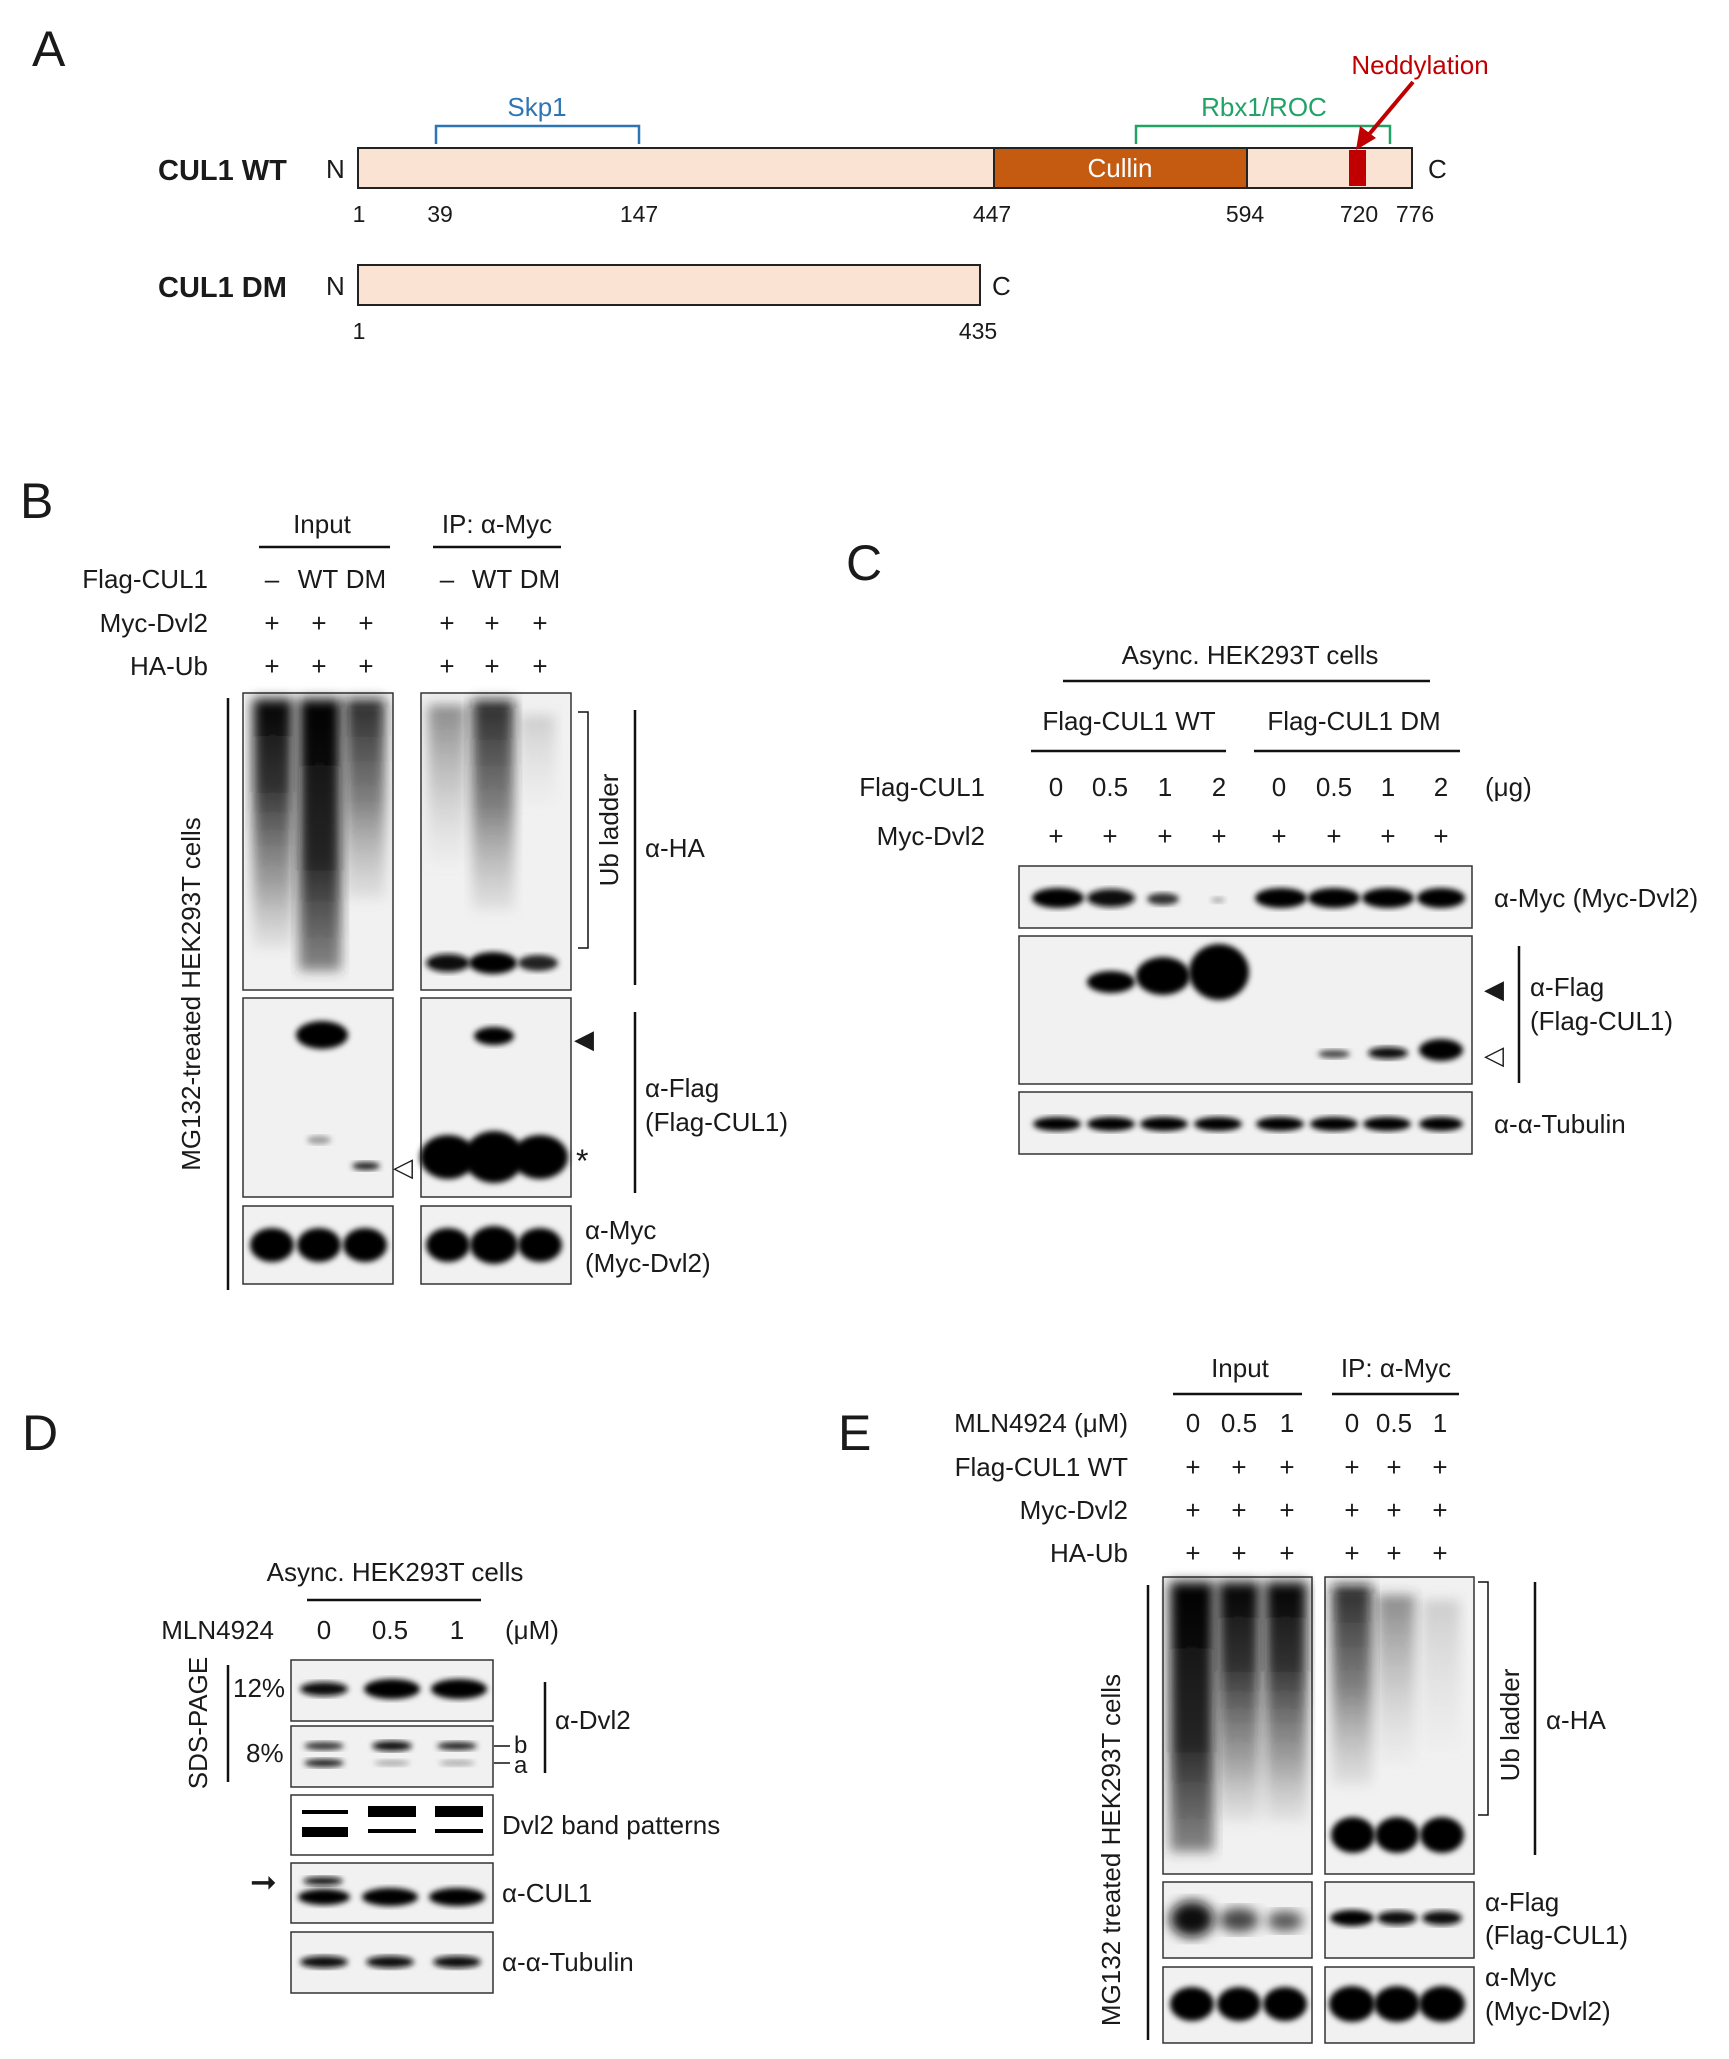  I want to click on e-flag-plus-1: +, so click(1192, 1467).